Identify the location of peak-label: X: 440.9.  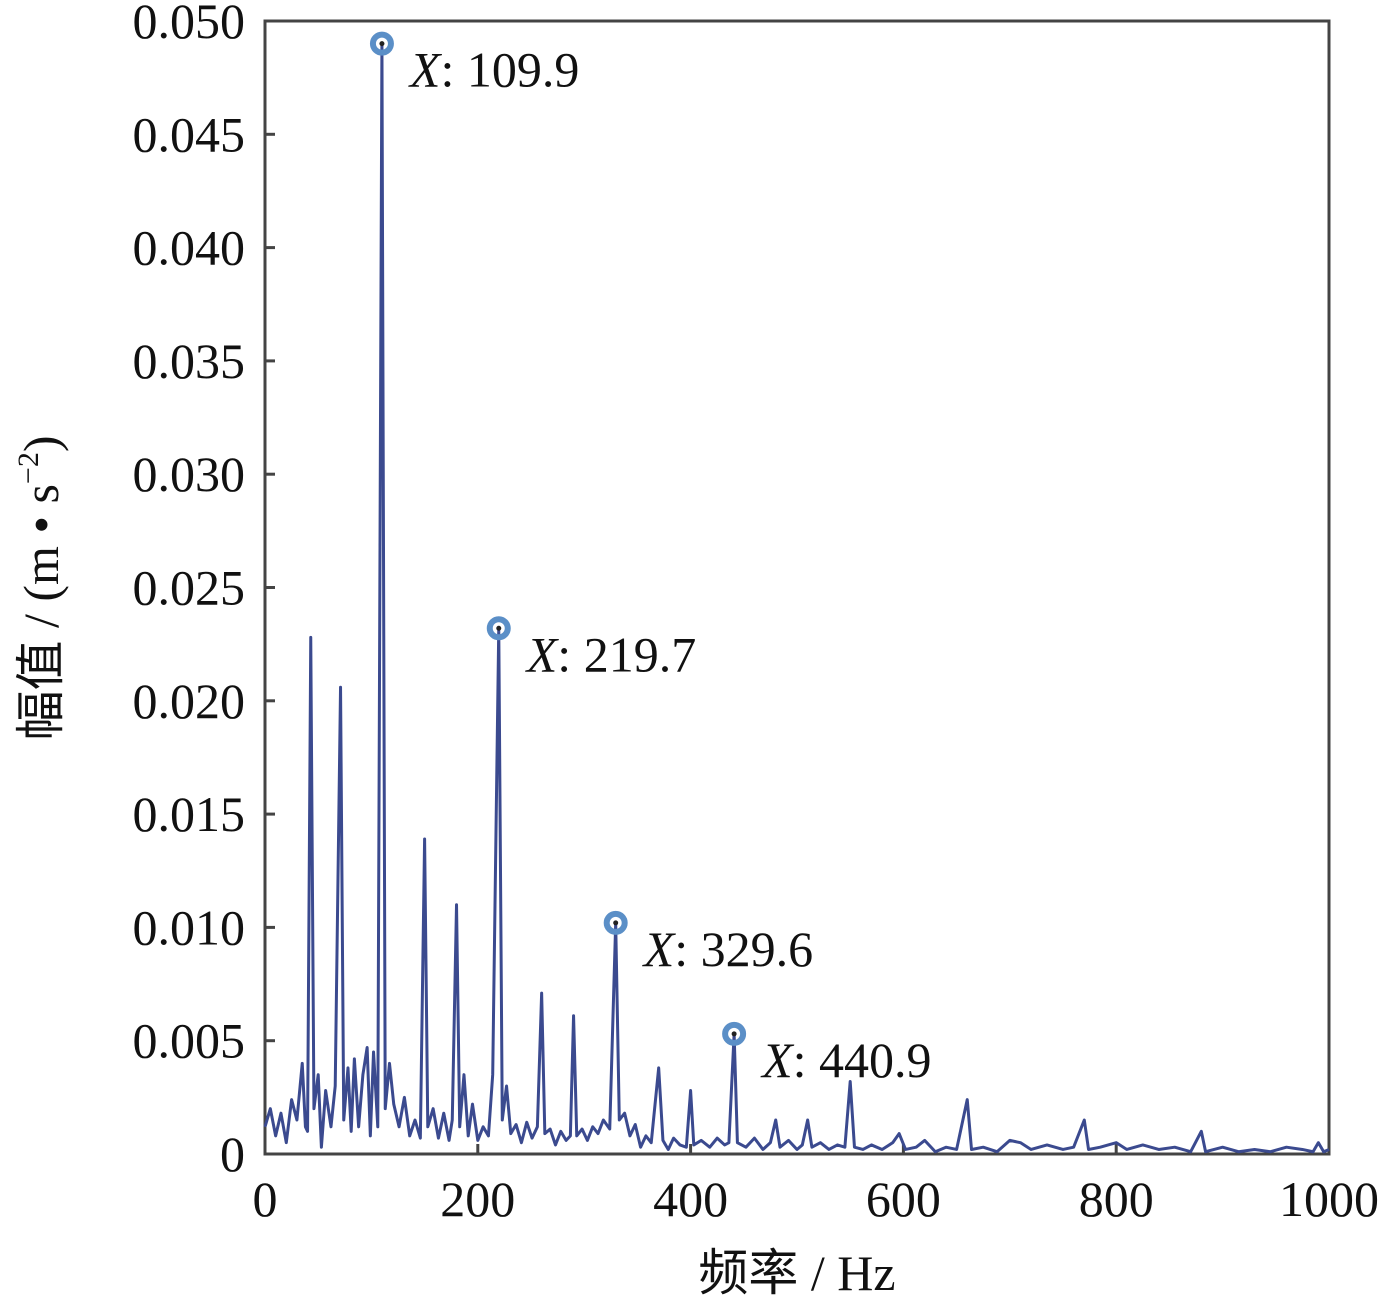
(845, 1060).